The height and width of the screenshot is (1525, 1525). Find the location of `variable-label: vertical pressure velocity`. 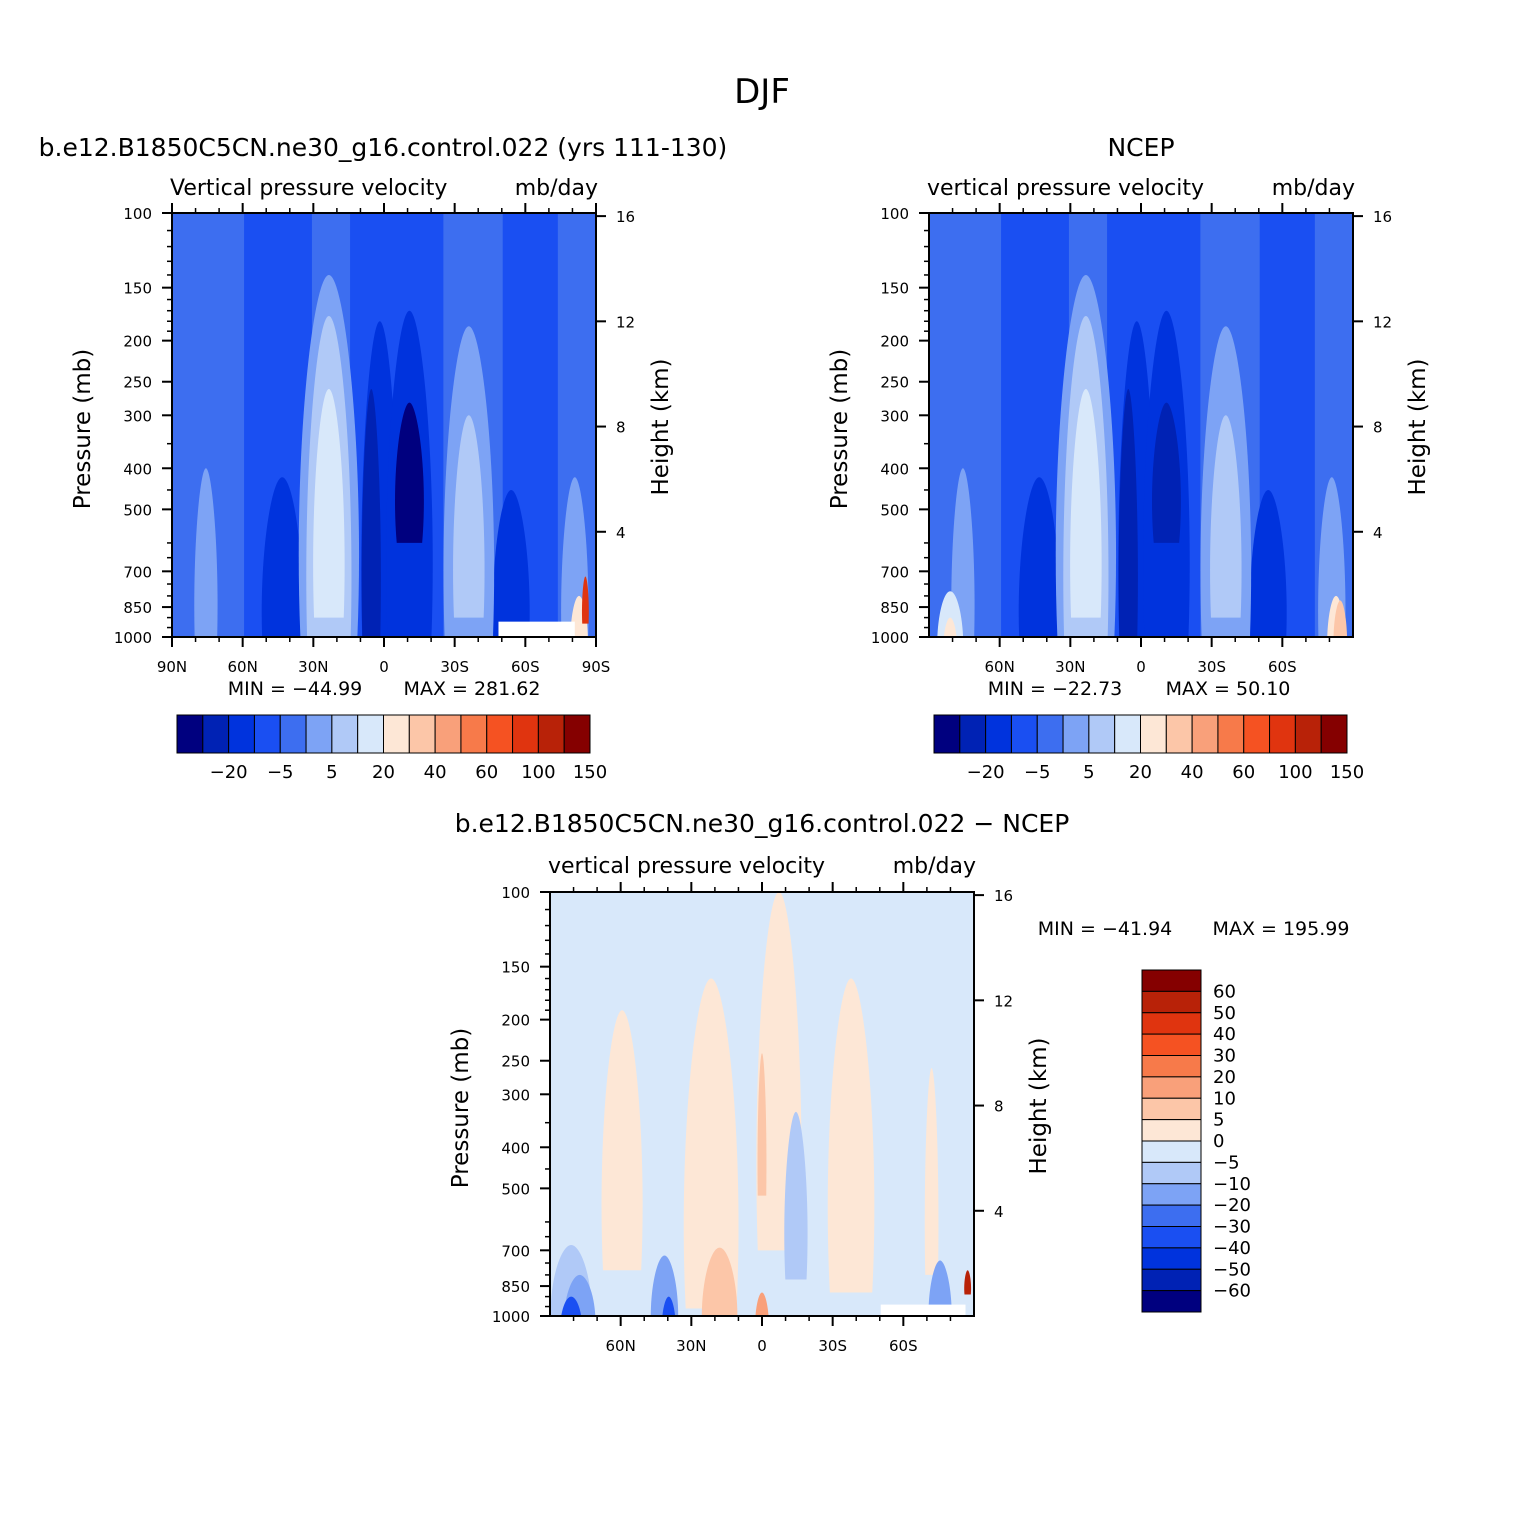

variable-label: vertical pressure velocity is located at coordinates (1065, 188).